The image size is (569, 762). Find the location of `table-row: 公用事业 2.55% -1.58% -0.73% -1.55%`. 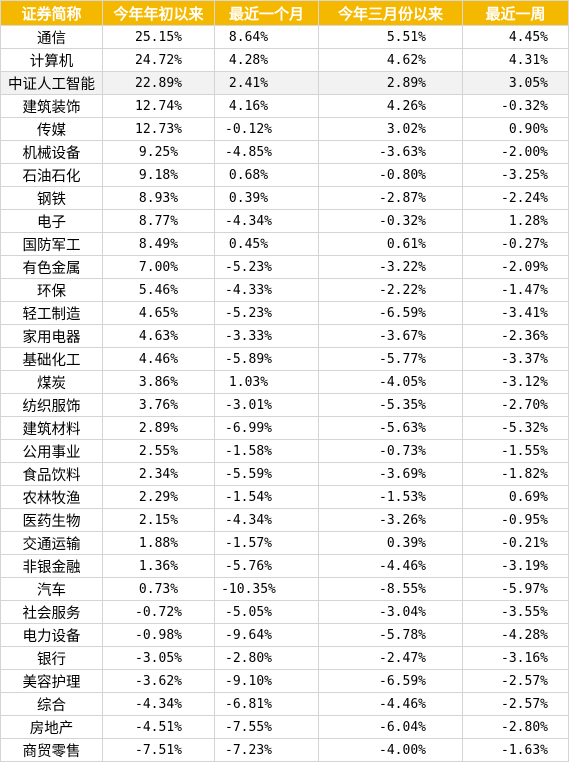

table-row: 公用事业 2.55% -1.58% -0.73% -1.55% is located at coordinates (284, 451).